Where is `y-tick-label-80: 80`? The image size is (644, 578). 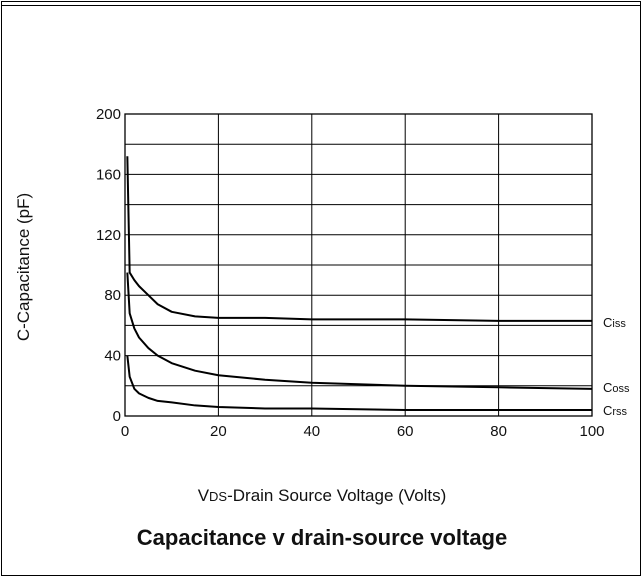 y-tick-label-80: 80 is located at coordinates (112, 295).